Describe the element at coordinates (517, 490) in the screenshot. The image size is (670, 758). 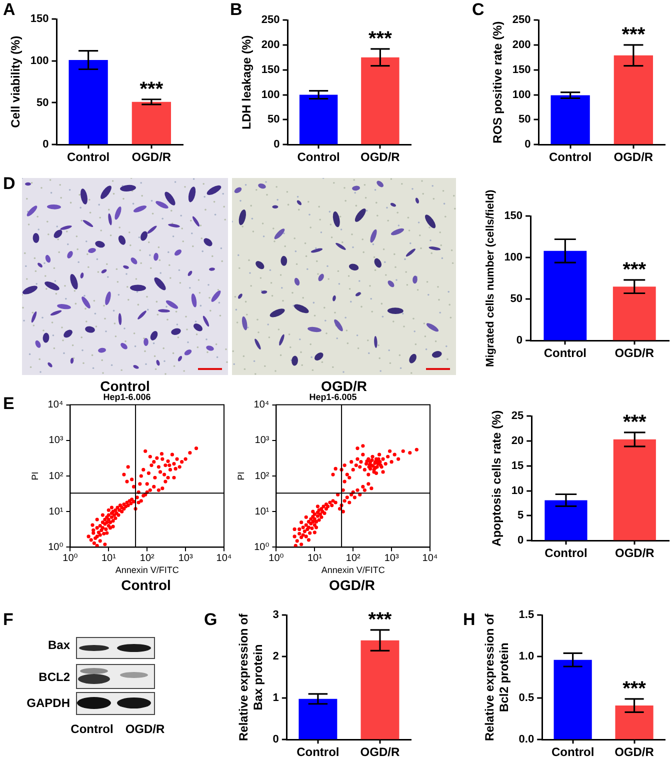
I see `y-tick-label: 10` at that location.